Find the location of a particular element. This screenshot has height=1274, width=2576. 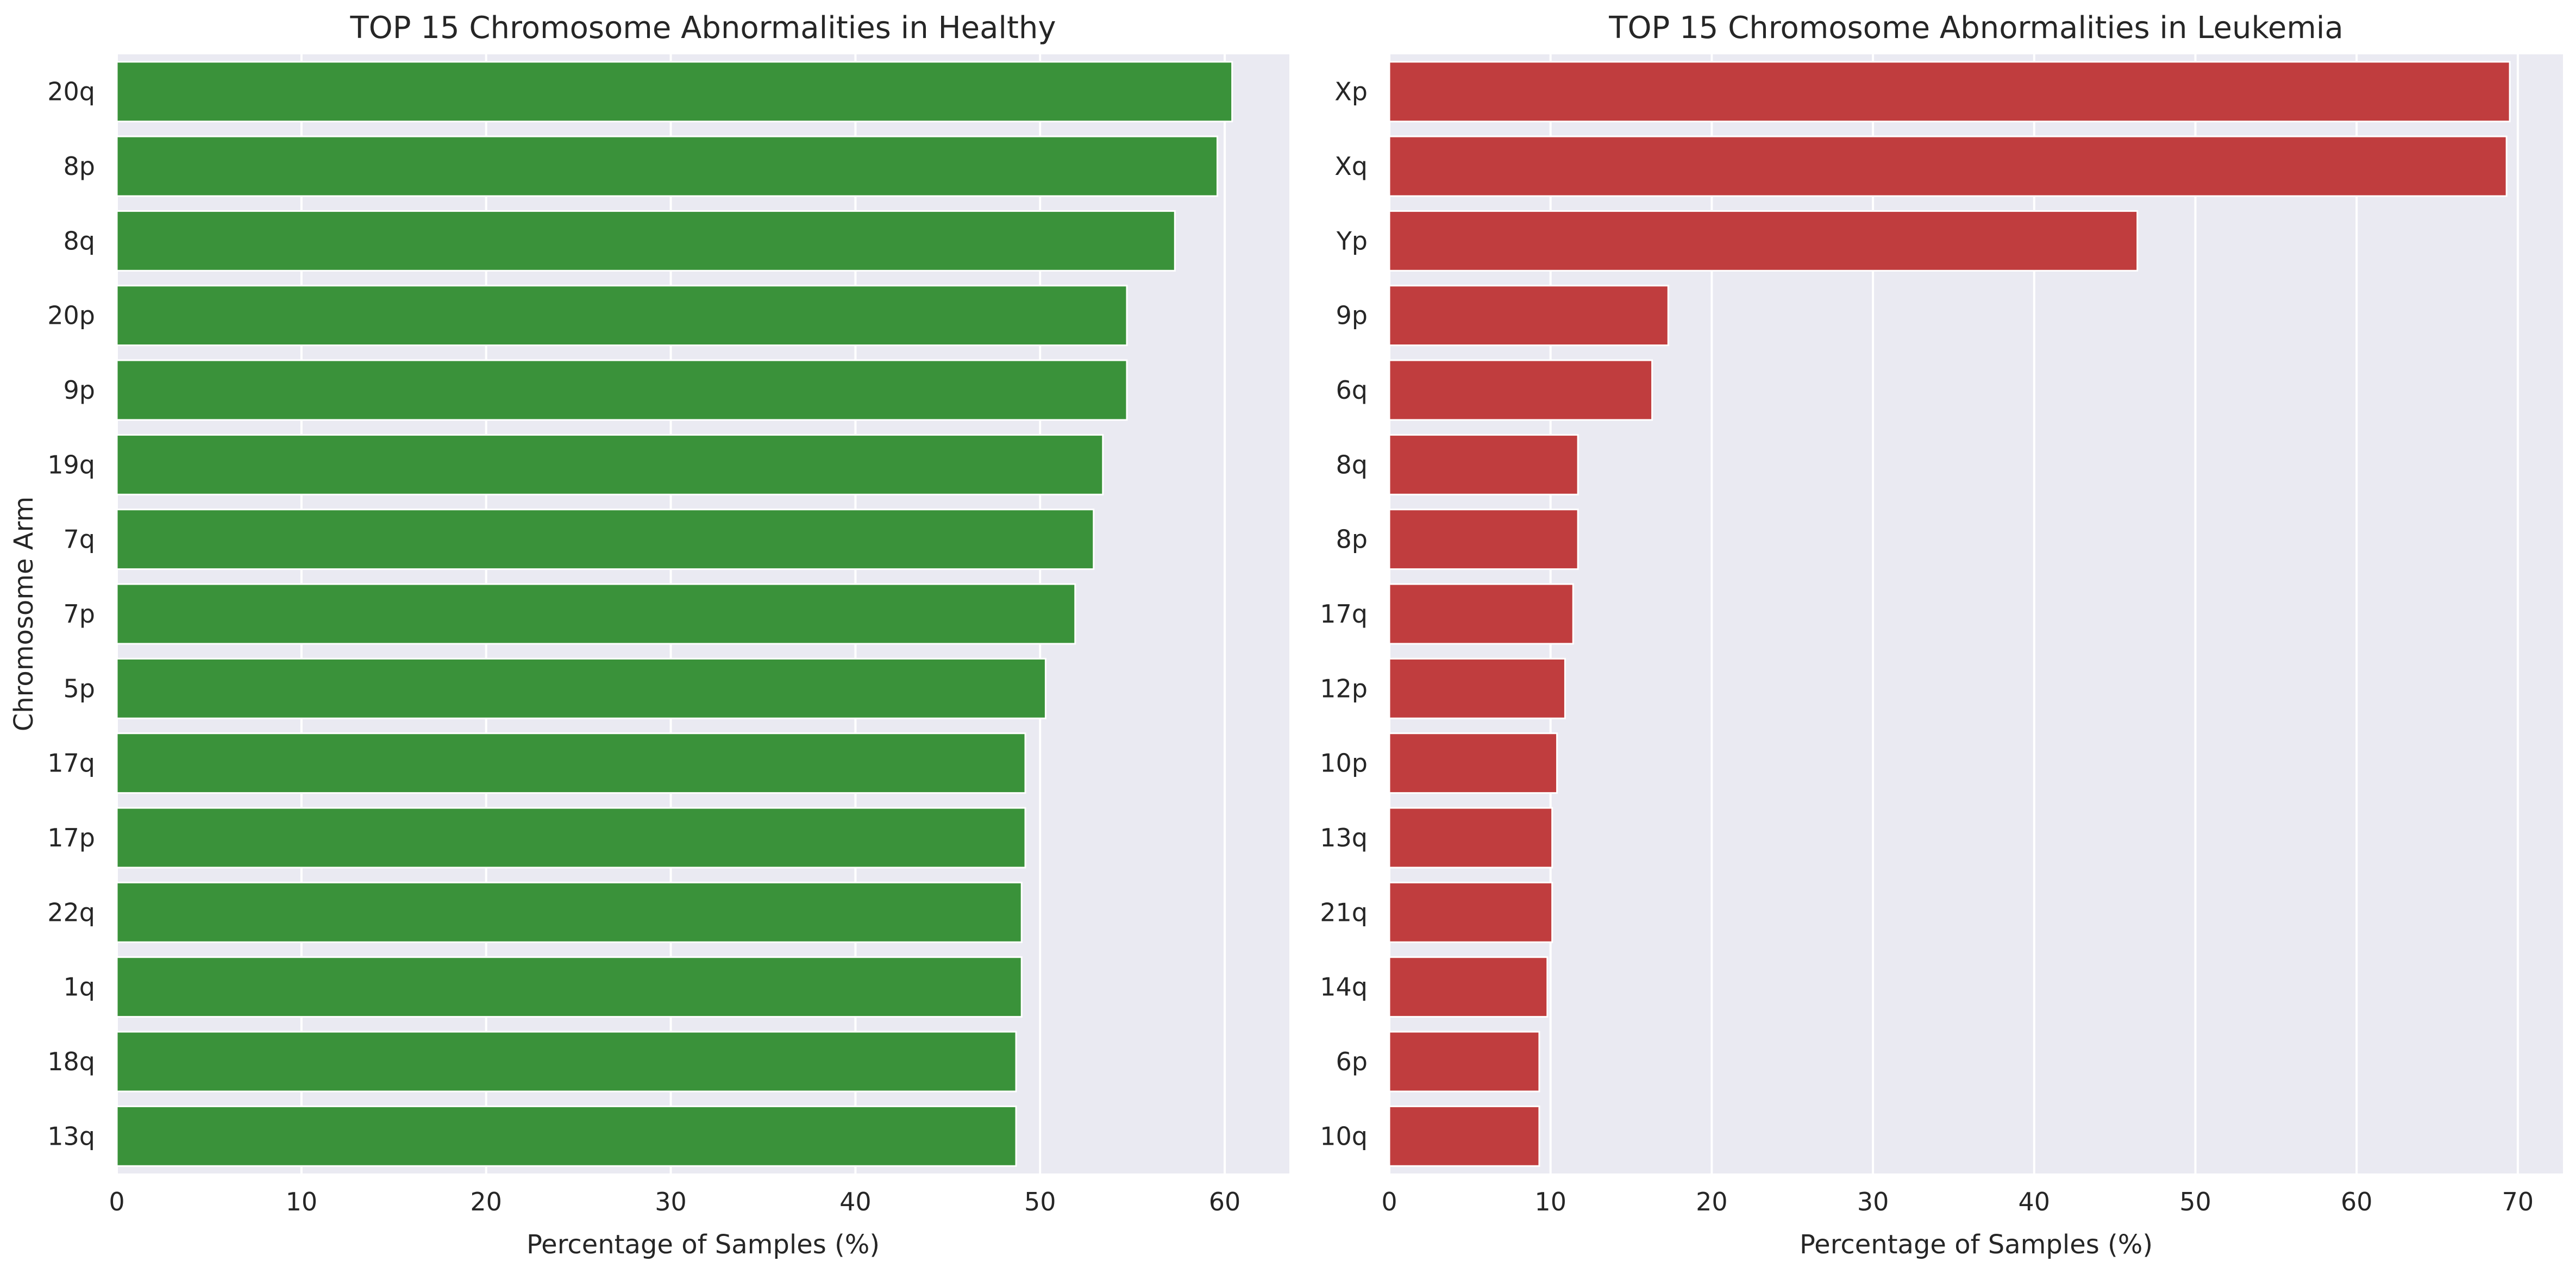

y-tick-label: 22q is located at coordinates (71, 912).